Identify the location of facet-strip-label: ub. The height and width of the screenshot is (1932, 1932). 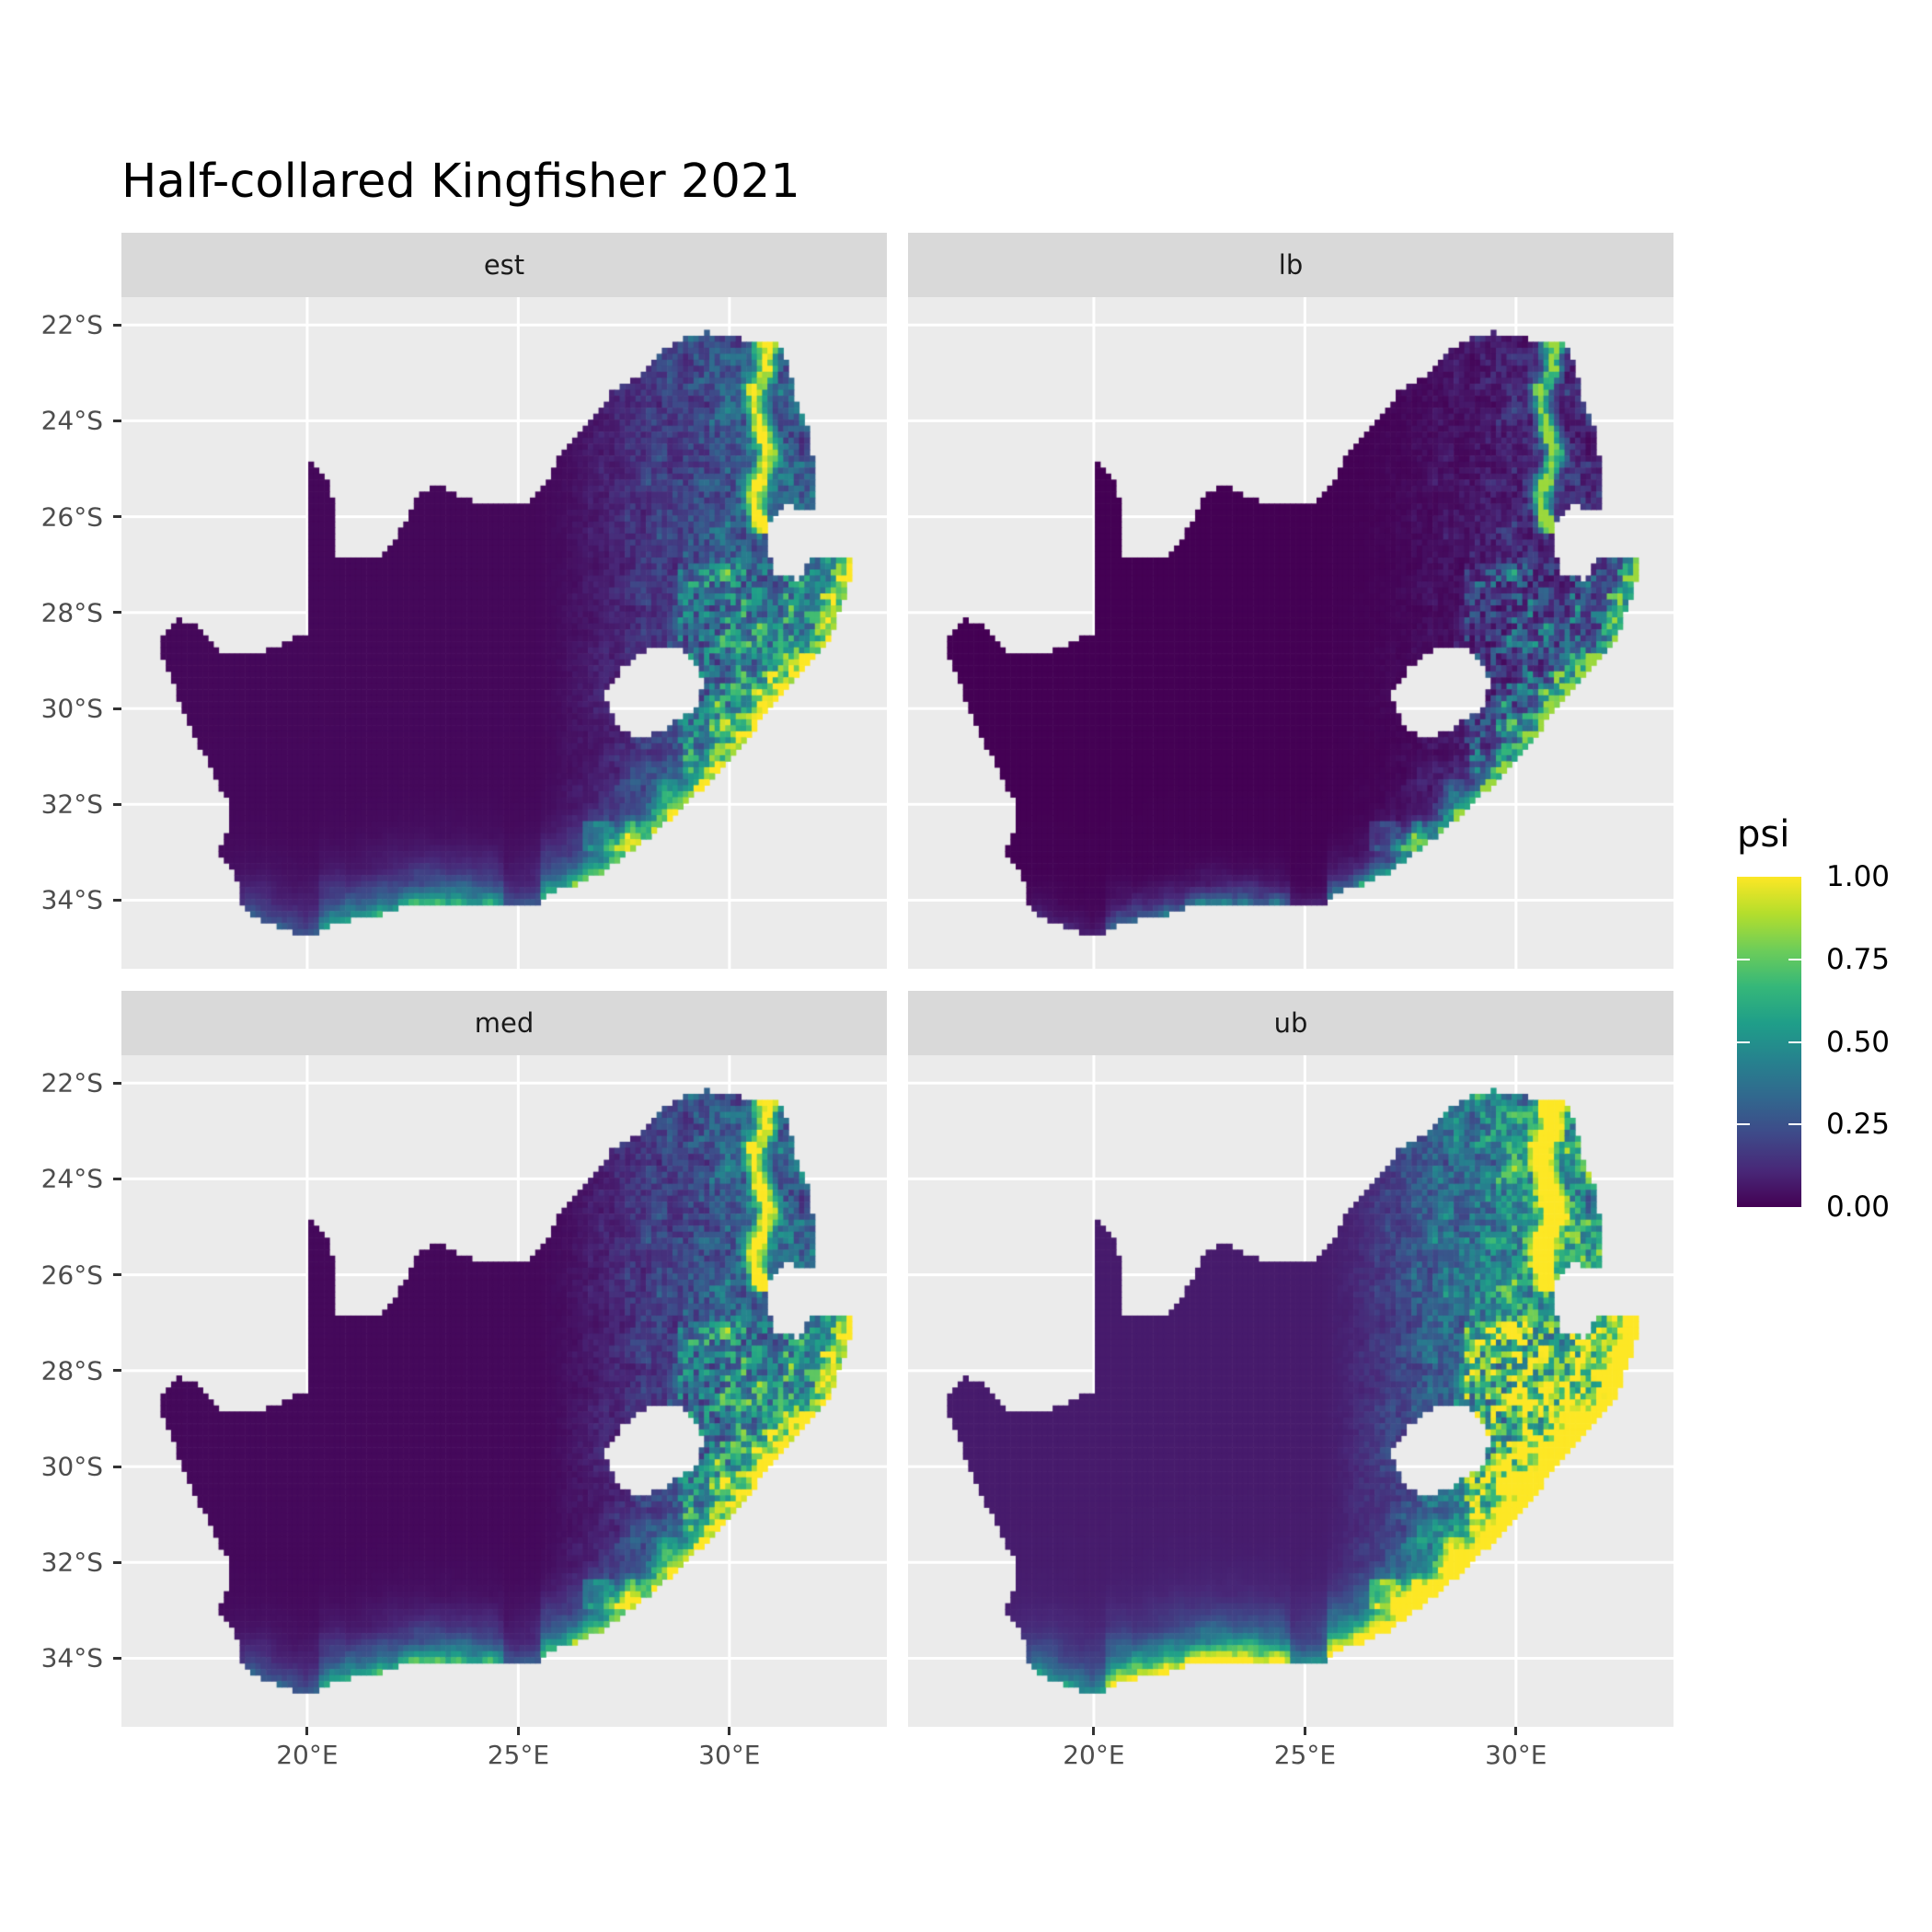
(1290, 1023).